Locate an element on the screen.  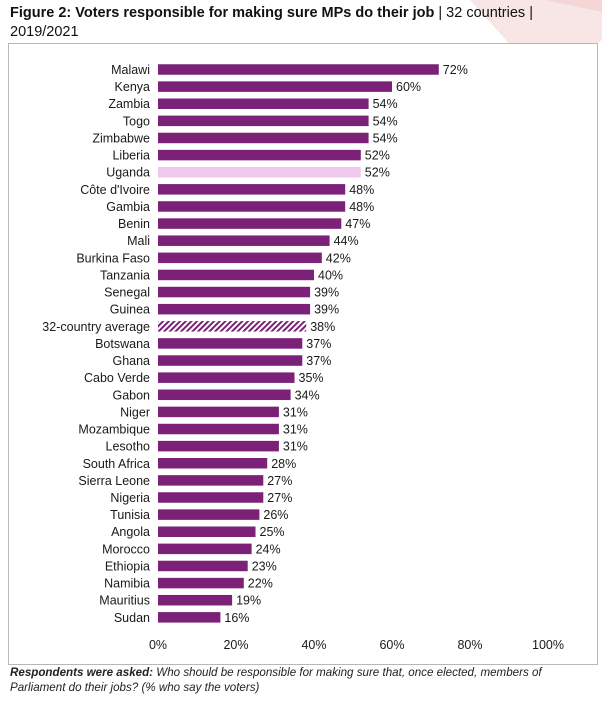
data-label: 60% is located at coordinates (408, 87).